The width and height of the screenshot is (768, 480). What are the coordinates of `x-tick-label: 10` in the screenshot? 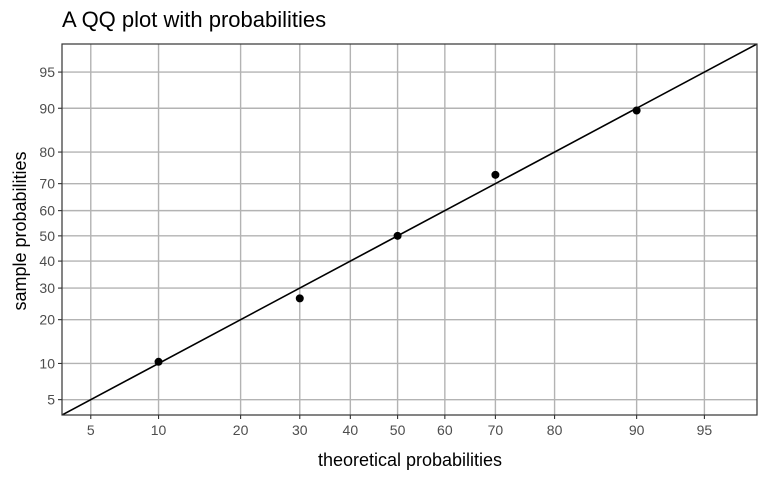 It's located at (159, 430).